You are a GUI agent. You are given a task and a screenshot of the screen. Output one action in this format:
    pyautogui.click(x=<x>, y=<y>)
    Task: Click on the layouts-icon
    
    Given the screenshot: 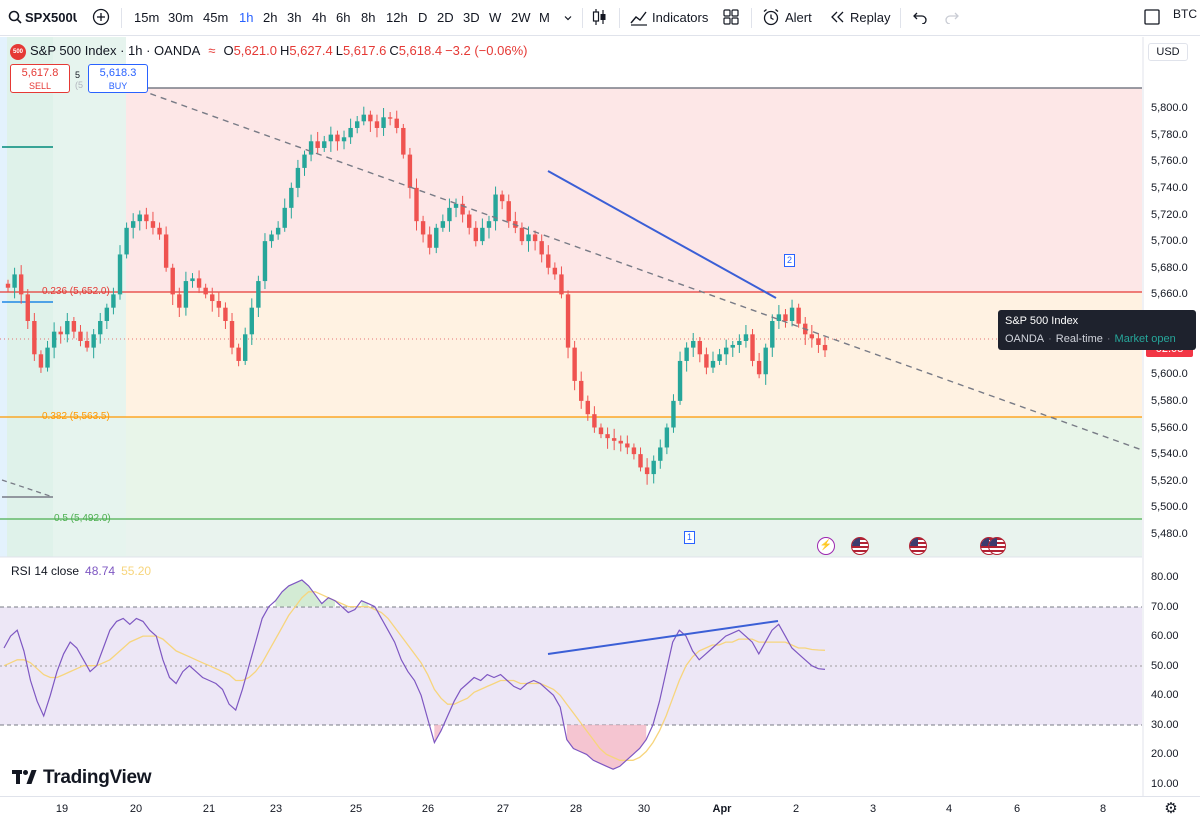 What is the action you would take?
    pyautogui.click(x=731, y=18)
    